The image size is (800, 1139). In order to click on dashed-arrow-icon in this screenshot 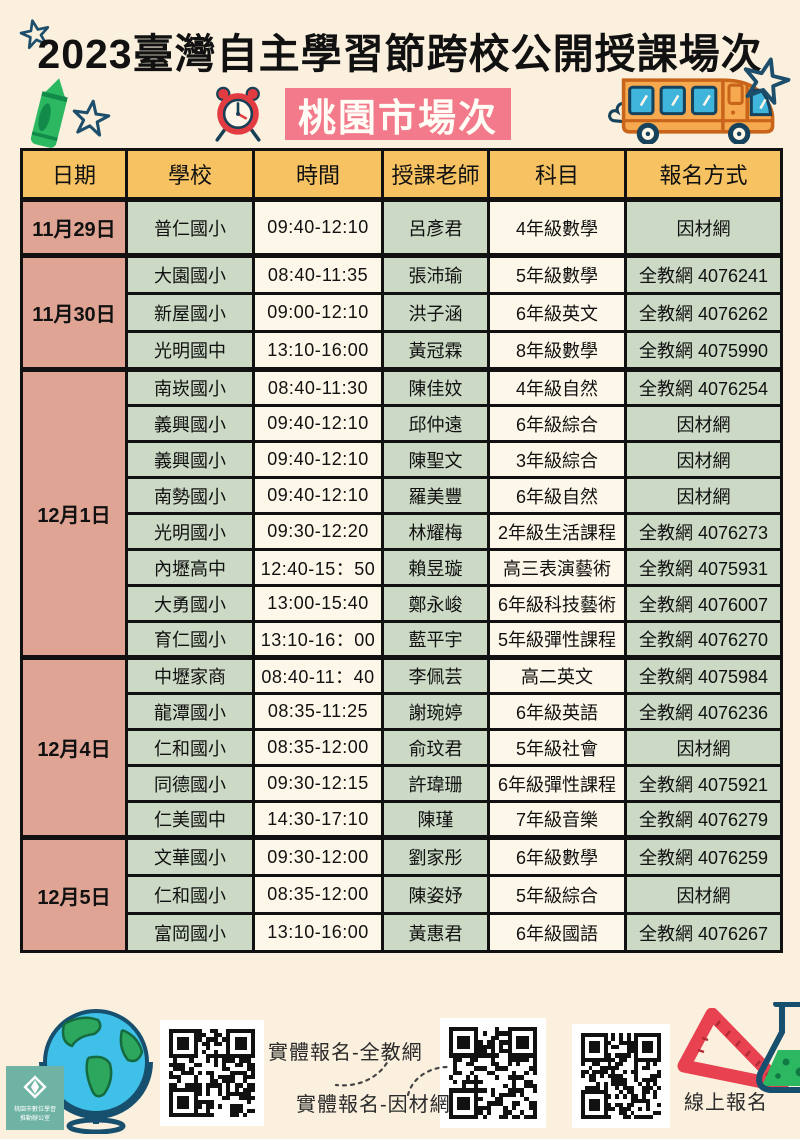, I will do `click(429, 1082)`.